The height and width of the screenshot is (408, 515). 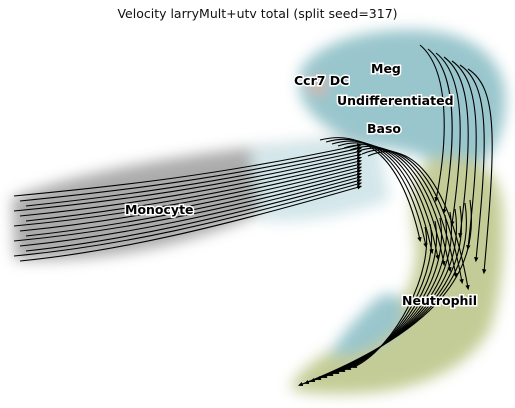 I want to click on label-undifferentiated: Undifferentiated, so click(x=395, y=100).